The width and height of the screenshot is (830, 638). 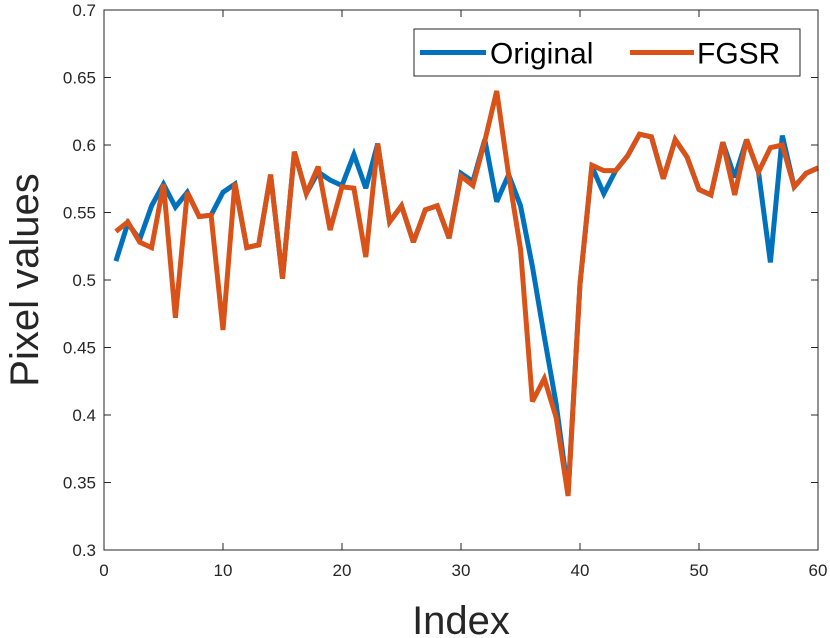 I want to click on legend-label: FGSR, so click(x=738, y=54).